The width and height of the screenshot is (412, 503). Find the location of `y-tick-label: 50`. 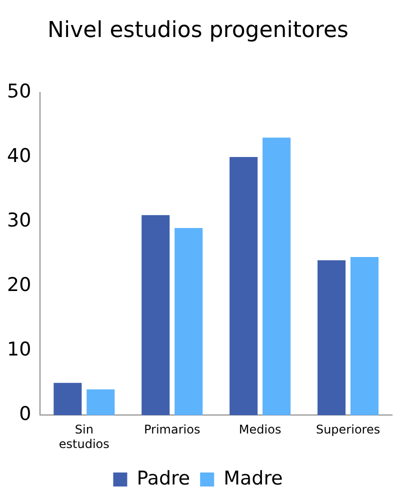

y-tick-label: 50 is located at coordinates (19, 91).